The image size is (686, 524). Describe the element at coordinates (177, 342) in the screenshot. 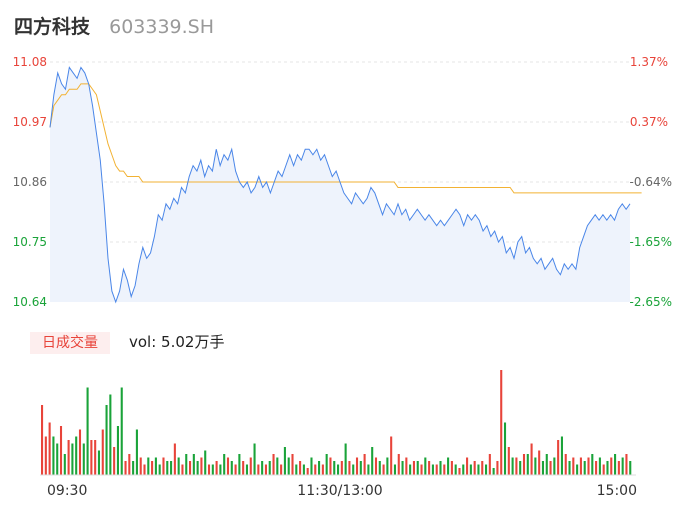

I see `volume-readout: vol: 5.02万手` at that location.